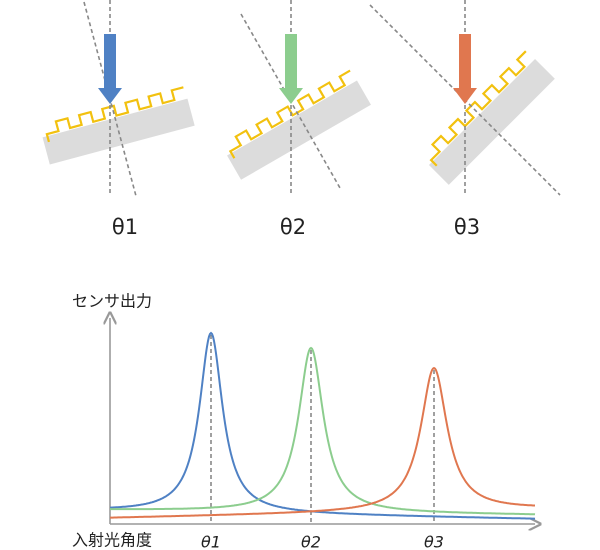 This screenshot has height=550, width=600. Describe the element at coordinates (117, 119) in the screenshot. I see `panel-1: θ1` at that location.